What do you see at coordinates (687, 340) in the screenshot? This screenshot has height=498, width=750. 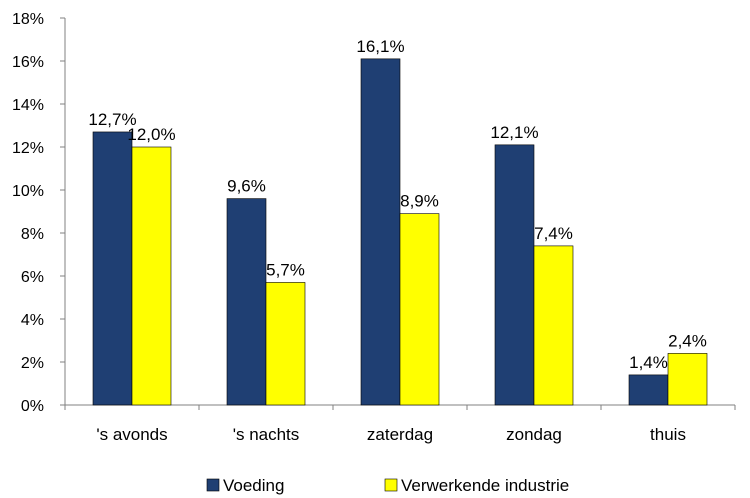 I see `data-label: 2,4%` at bounding box center [687, 340].